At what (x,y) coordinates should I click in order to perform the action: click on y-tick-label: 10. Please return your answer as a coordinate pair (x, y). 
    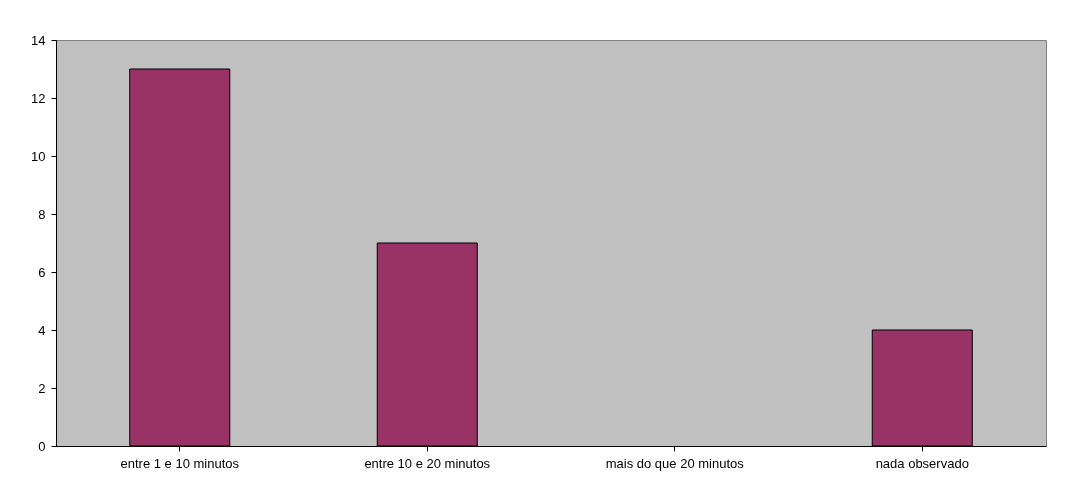
    Looking at the image, I should click on (38, 156).